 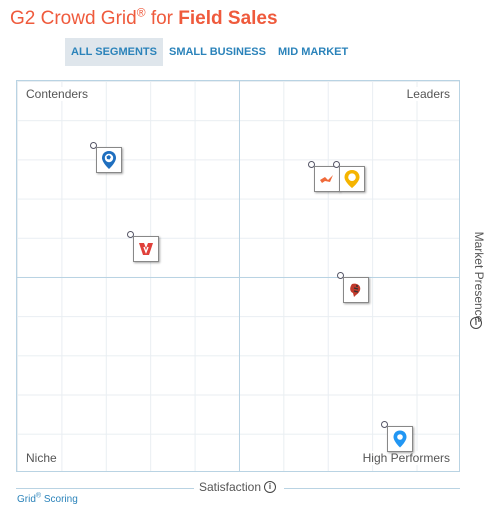 I want to click on x-axis-title: Satisfaction i, so click(x=238, y=487).